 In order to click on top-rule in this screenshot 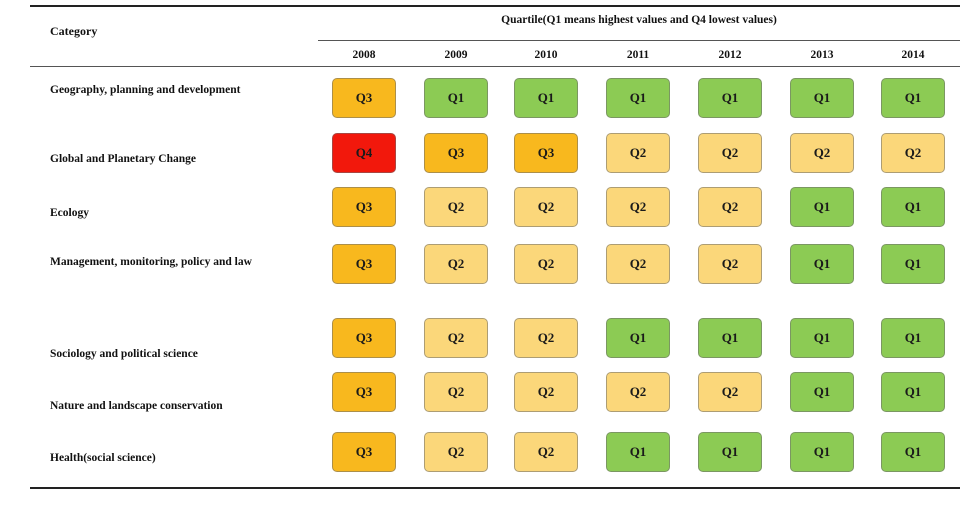, I will do `click(495, 6)`.